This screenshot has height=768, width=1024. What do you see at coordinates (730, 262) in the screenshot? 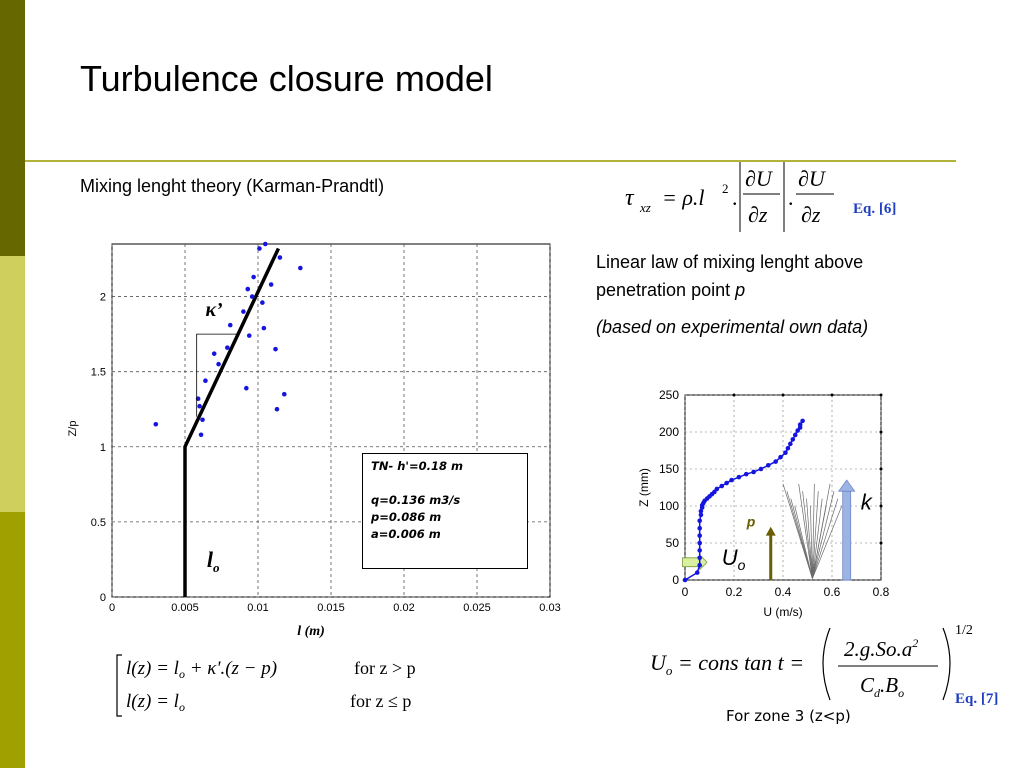
I see `linear-law-line1: Linear law of mixing lenght above` at bounding box center [730, 262].